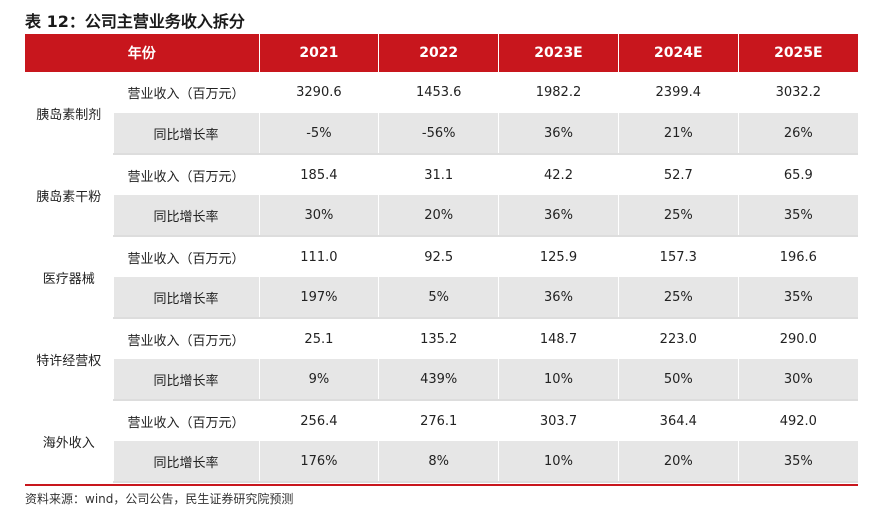  I want to click on value-cell: 25.1, so click(318, 338).